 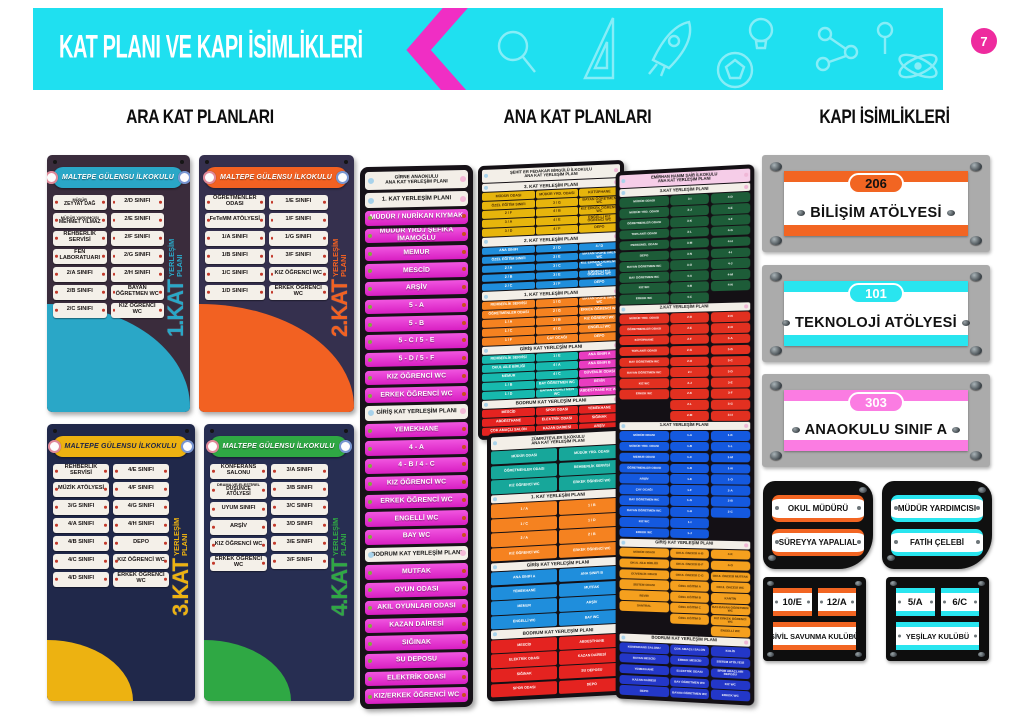 I want to click on grid-row: BAY ÖĞRETMEN WC 1-G 2-B, so click(x=685, y=501).